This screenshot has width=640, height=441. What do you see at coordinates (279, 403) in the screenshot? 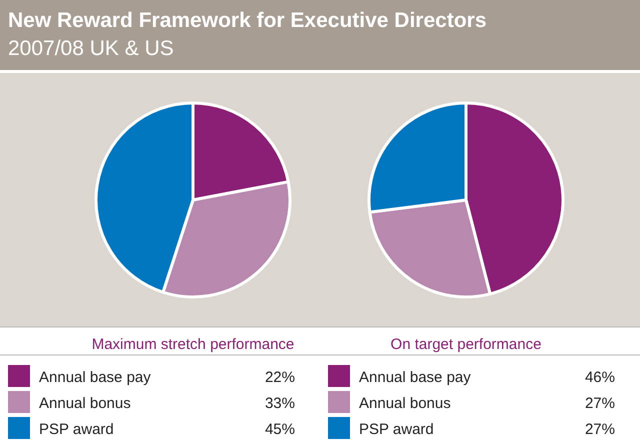
I see `data-label: 33%` at bounding box center [279, 403].